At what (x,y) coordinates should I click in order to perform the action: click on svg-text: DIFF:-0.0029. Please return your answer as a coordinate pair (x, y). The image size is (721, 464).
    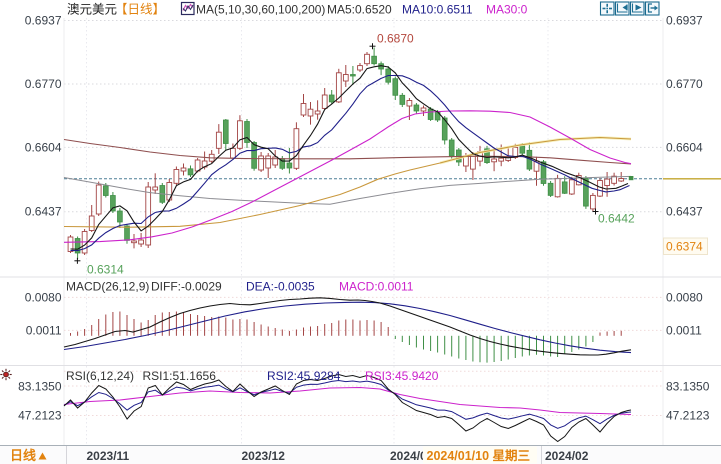
    Looking at the image, I should click on (186, 287).